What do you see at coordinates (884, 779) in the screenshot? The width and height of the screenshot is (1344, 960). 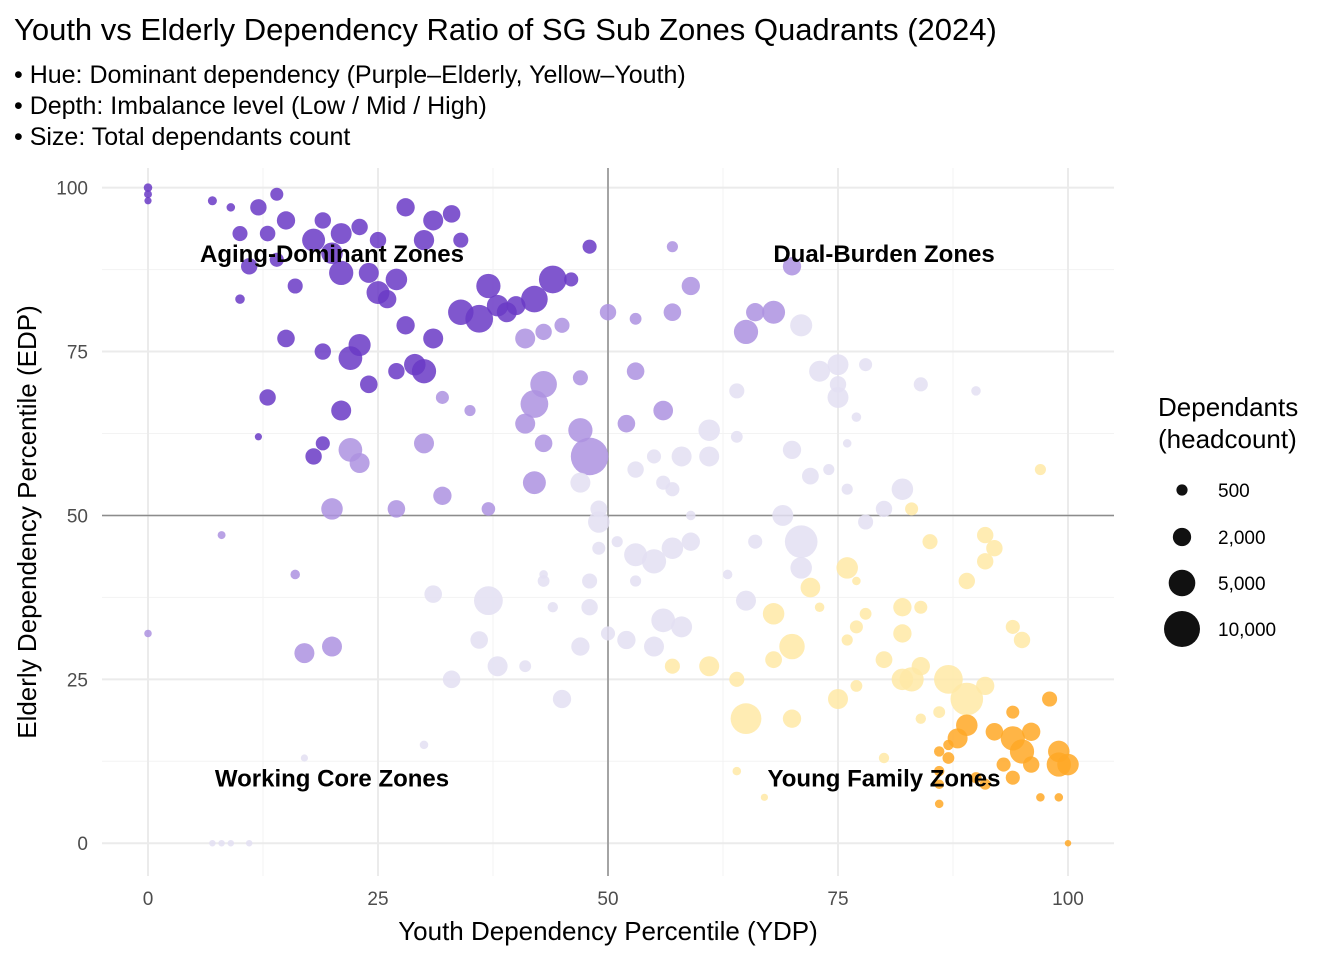 I see `quadrant-label: Young Family Zones` at bounding box center [884, 779].